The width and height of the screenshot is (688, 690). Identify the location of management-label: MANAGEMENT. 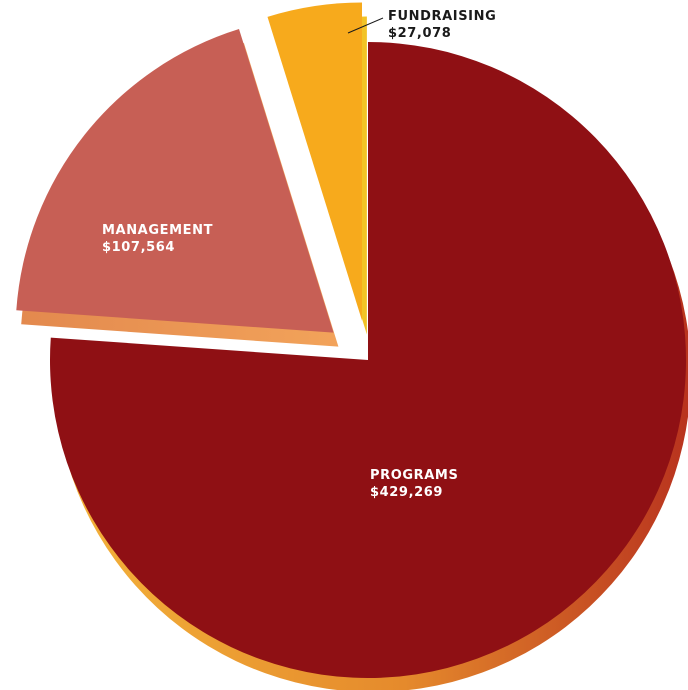
(157, 230).